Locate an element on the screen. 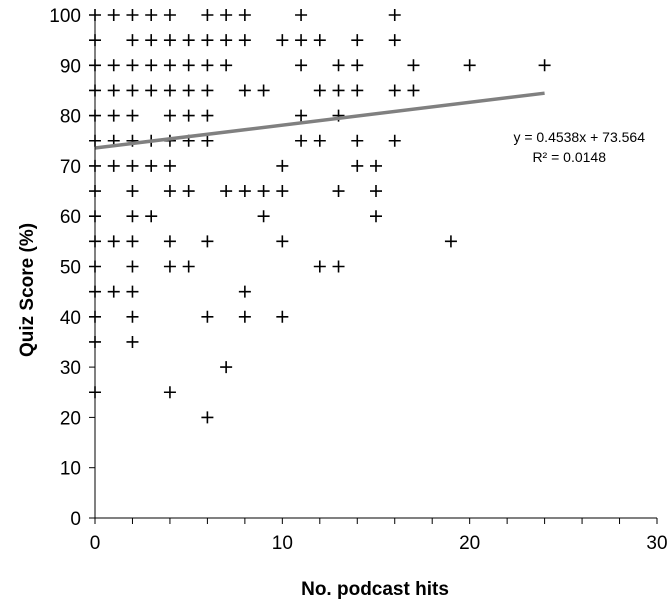  x-tick-label: 20 is located at coordinates (469, 543).